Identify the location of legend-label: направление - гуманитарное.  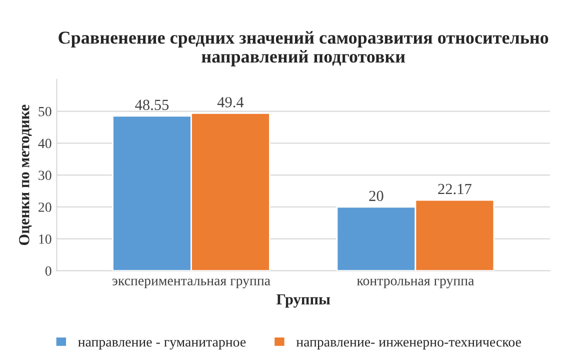
(162, 345).